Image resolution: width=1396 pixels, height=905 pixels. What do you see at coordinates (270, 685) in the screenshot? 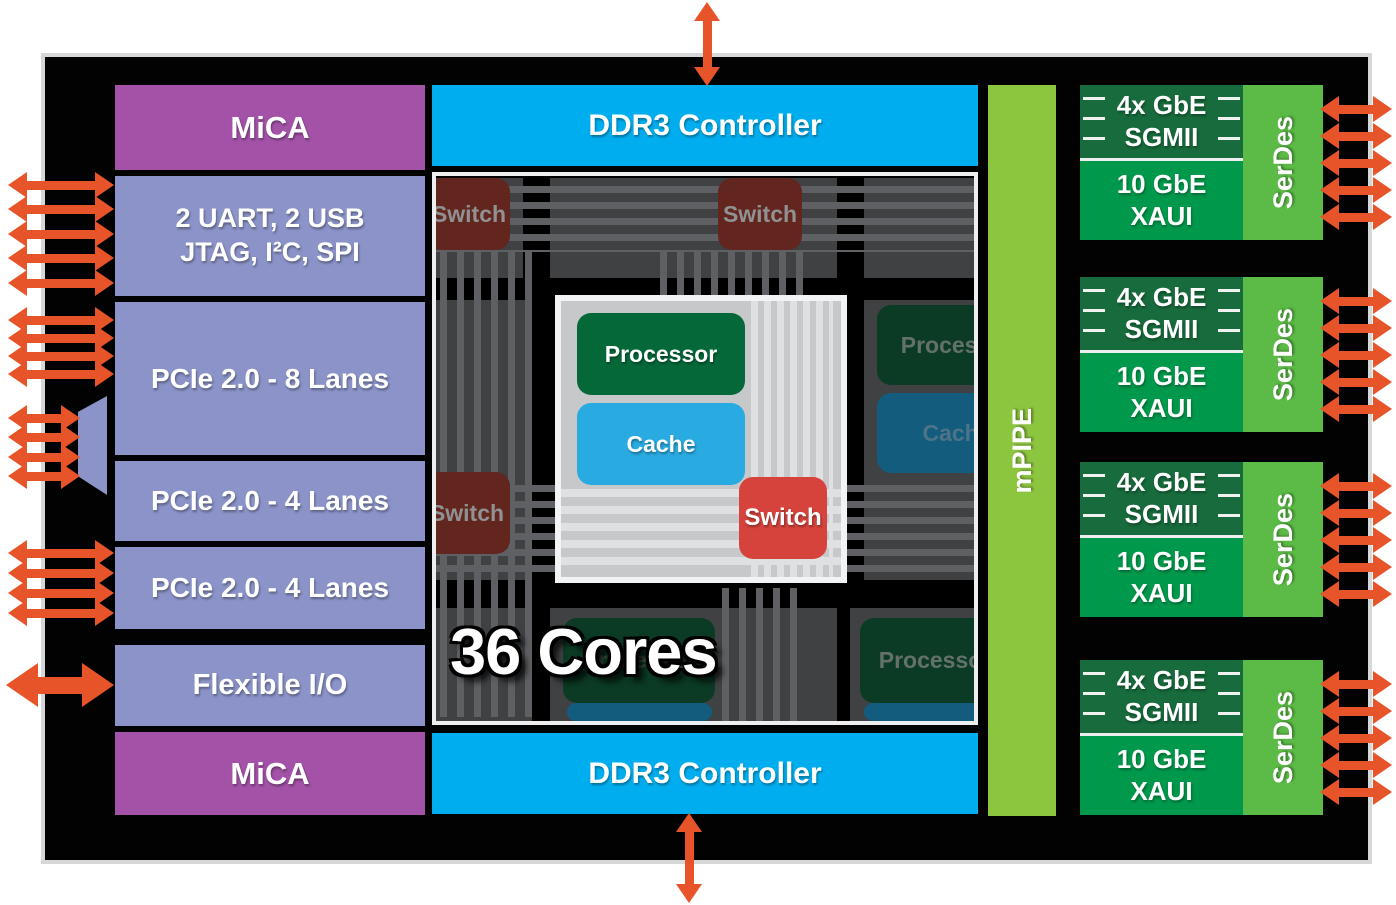
I see `flexible-io-label: Flexible I/O` at bounding box center [270, 685].